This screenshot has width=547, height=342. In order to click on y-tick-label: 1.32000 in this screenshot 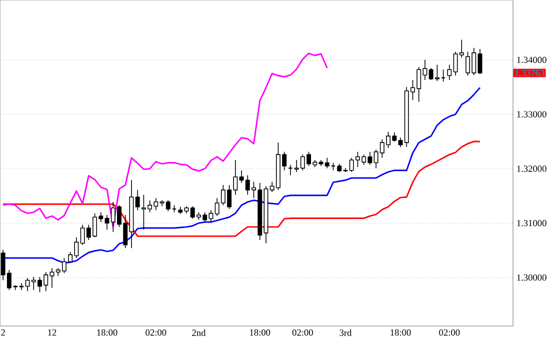, I will do `click(531, 169)`.